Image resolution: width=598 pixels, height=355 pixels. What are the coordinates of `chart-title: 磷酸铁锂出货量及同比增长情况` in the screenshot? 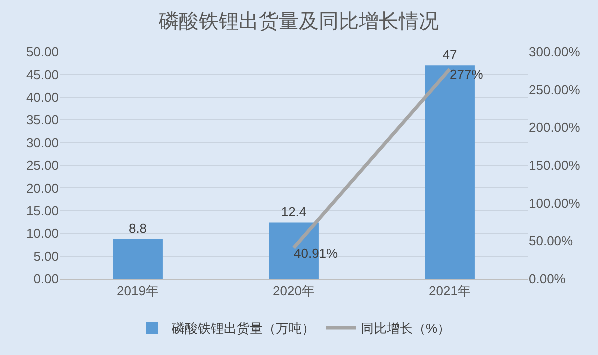 It's located at (298, 22).